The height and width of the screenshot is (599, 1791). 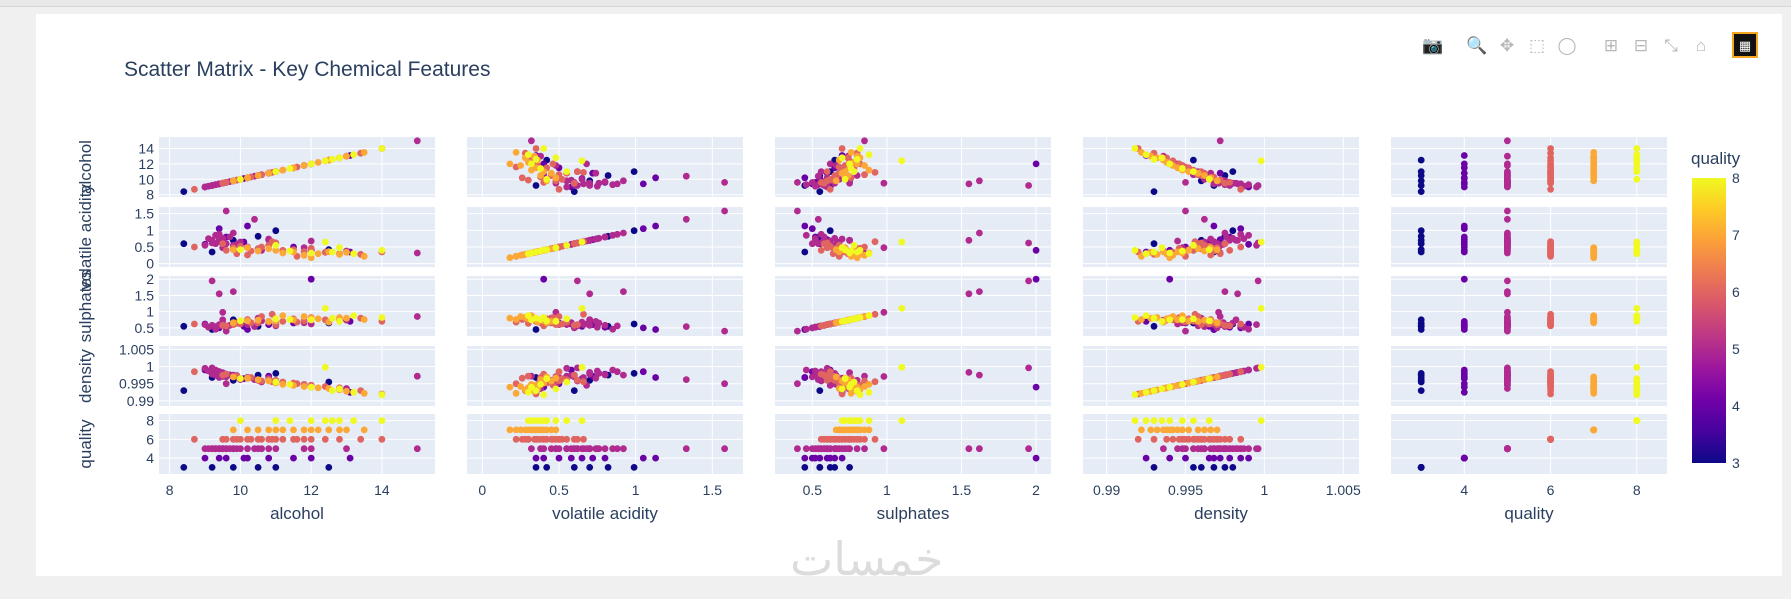 What do you see at coordinates (1433, 45) in the screenshot?
I see `camera-icon: 📷` at bounding box center [1433, 45].